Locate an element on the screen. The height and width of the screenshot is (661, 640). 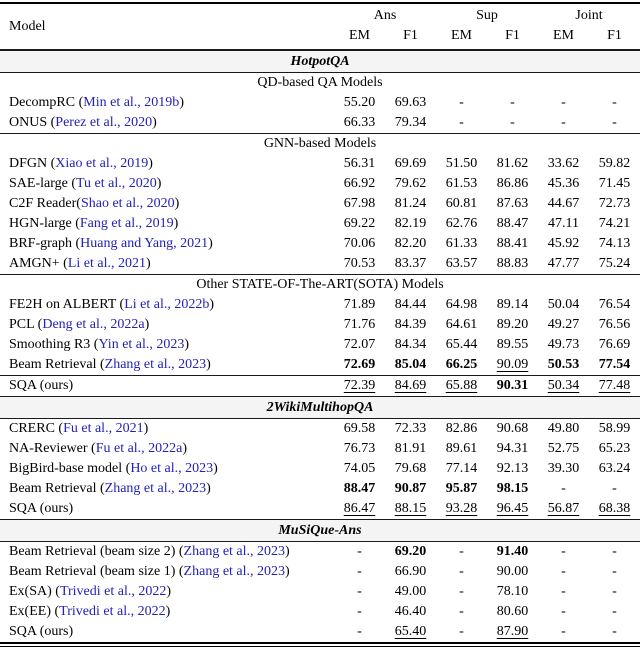
metric-value: 49.00 is located at coordinates (410, 591).